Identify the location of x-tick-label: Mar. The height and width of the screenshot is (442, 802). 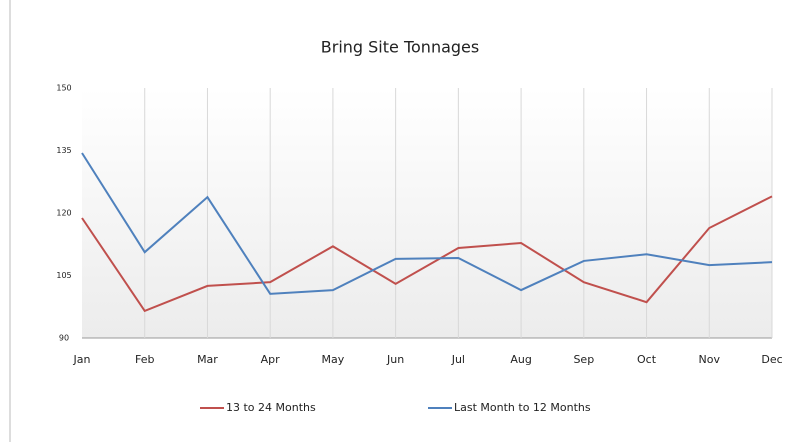
(207, 359).